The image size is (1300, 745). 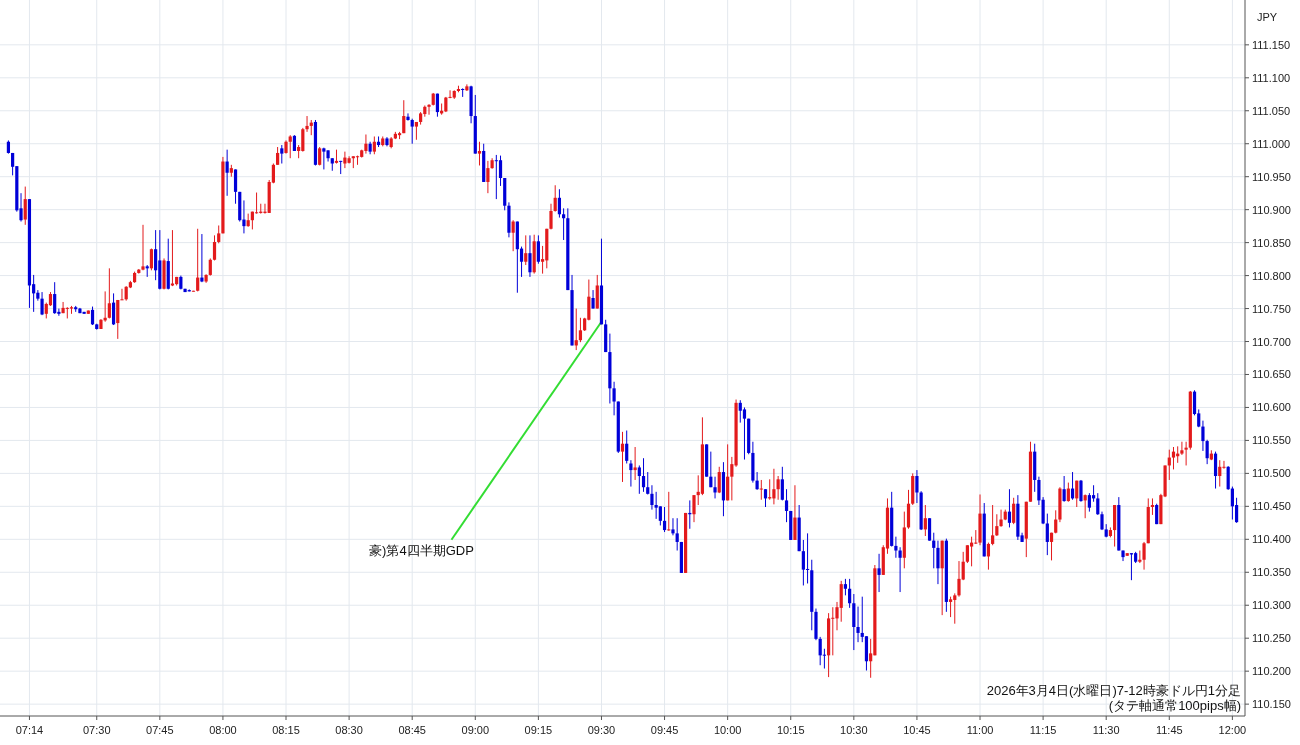 I want to click on y-tick-label: 110.800, so click(x=1271, y=275).